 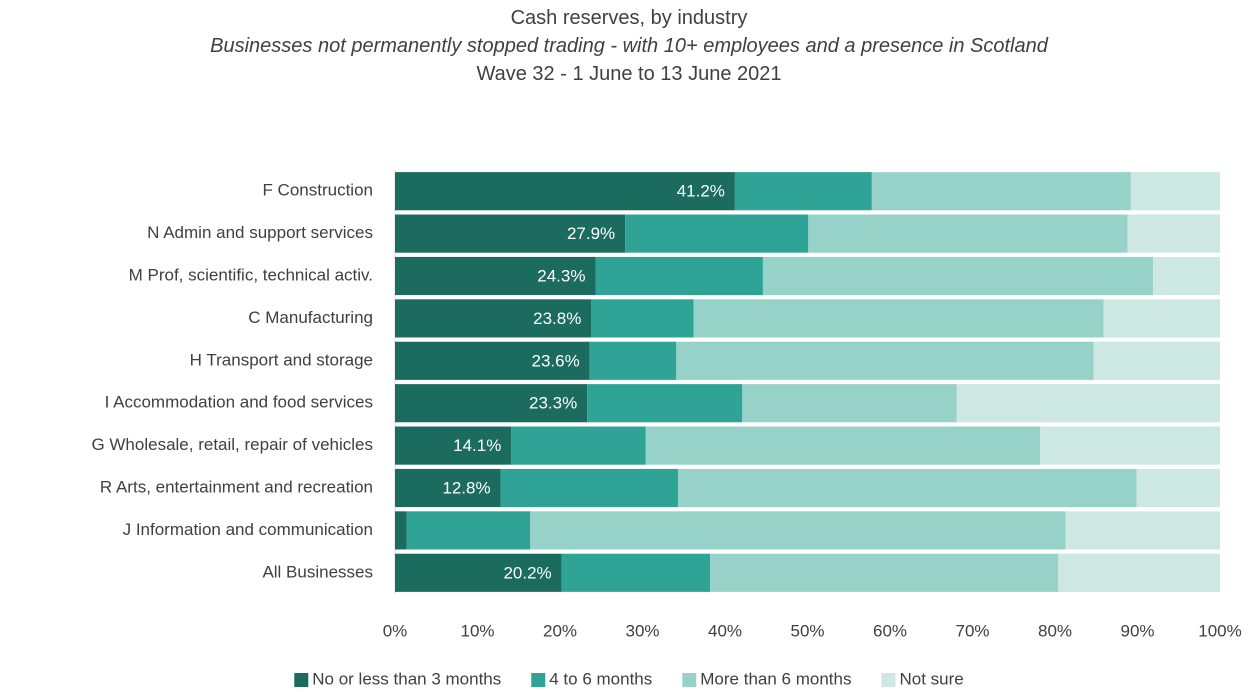 I want to click on y-tick-label: R Arts, entertainment and recreation, so click(x=236, y=486).